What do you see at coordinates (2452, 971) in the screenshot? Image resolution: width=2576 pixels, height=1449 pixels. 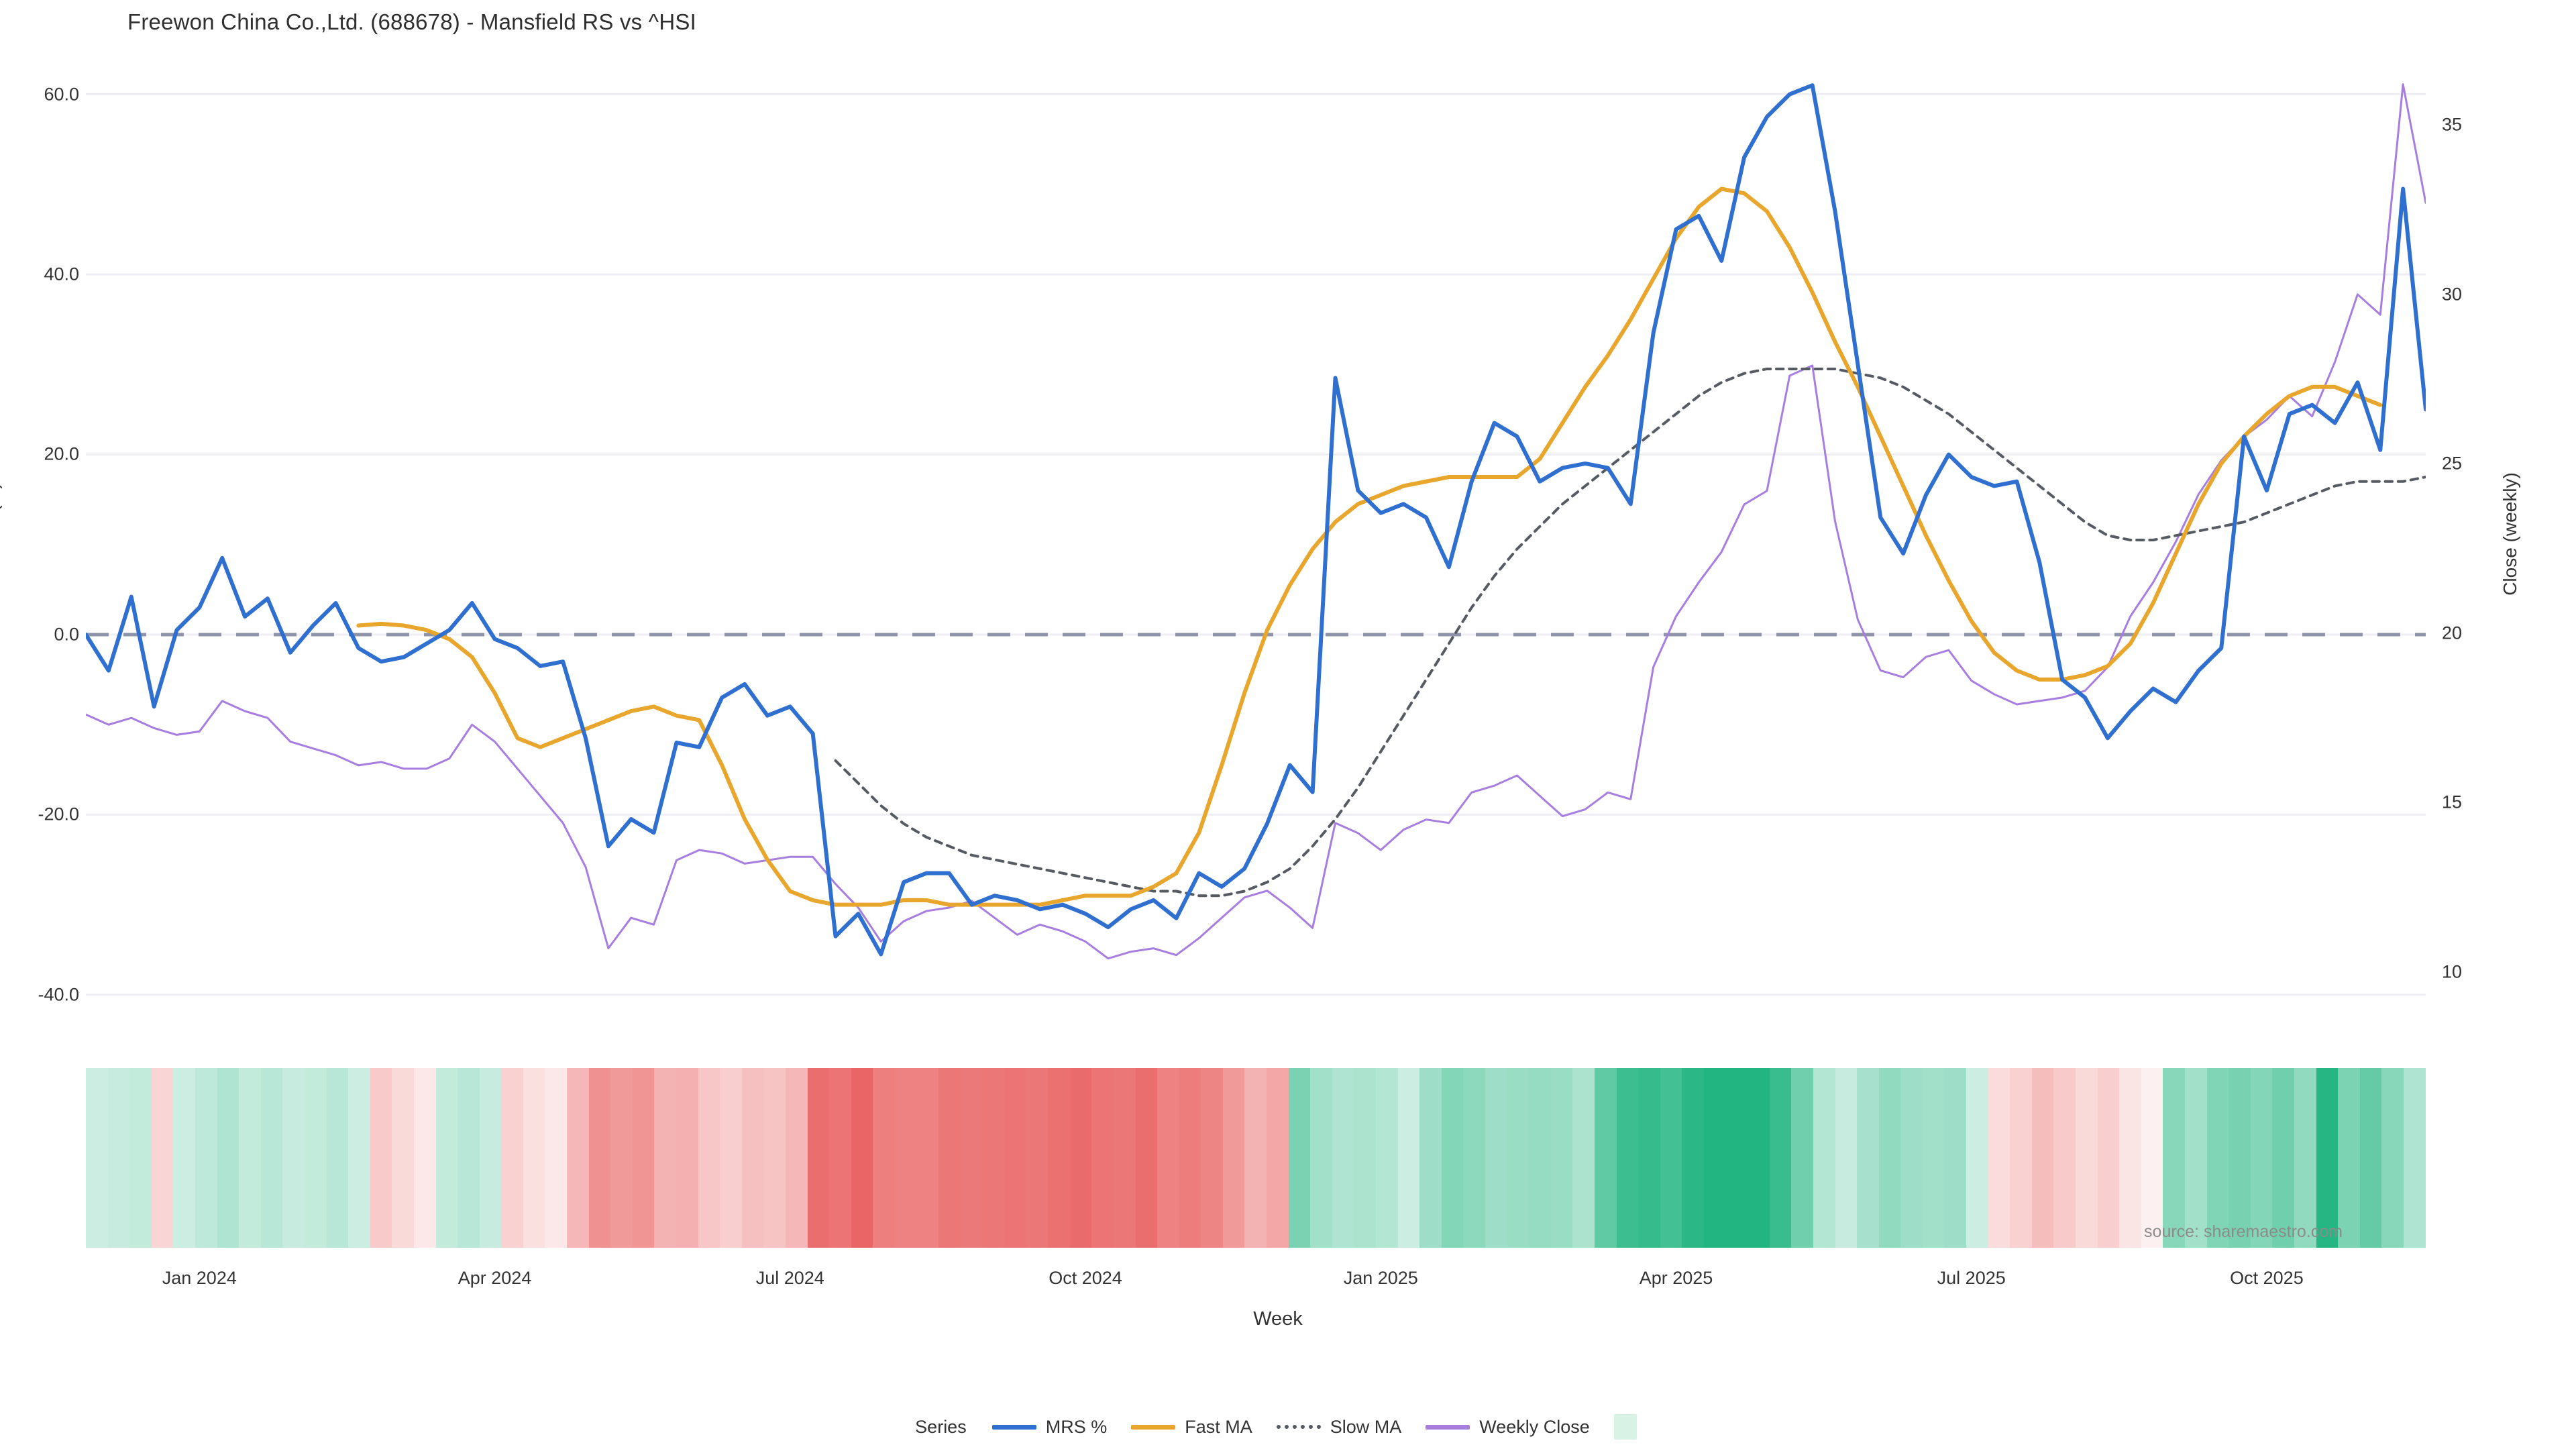 I see `y-axis-right-tick: 10` at bounding box center [2452, 971].